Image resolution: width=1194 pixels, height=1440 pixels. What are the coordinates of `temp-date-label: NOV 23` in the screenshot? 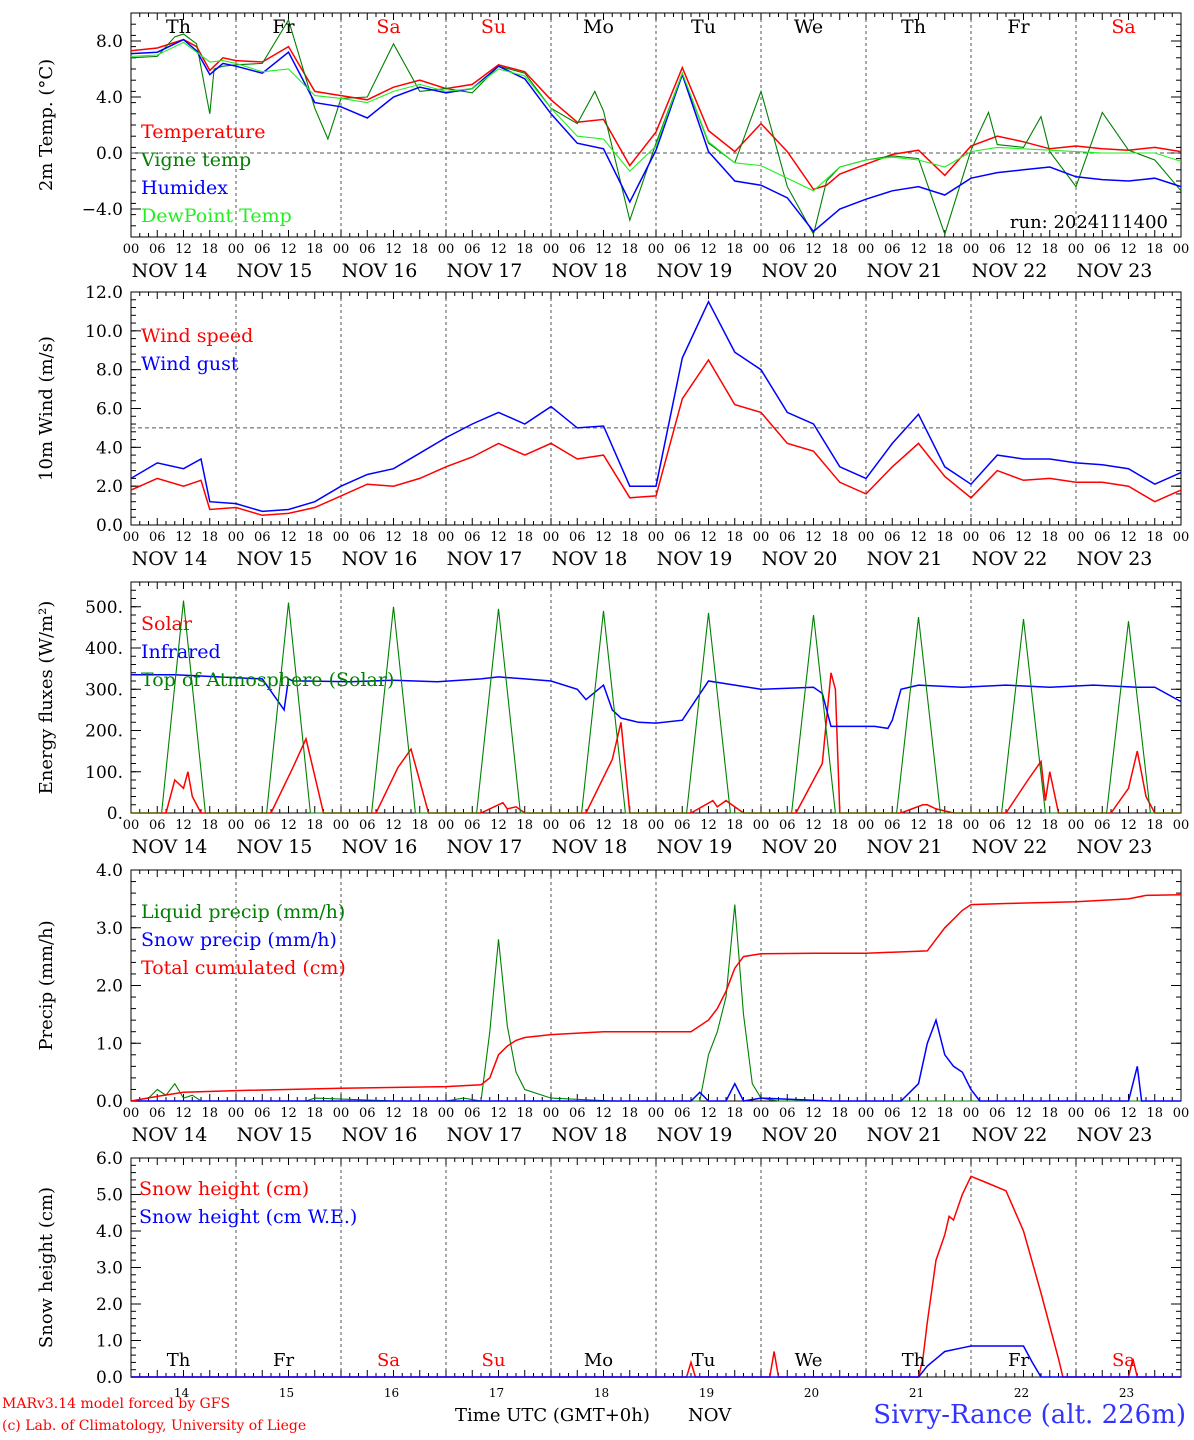 It's located at (1115, 271).